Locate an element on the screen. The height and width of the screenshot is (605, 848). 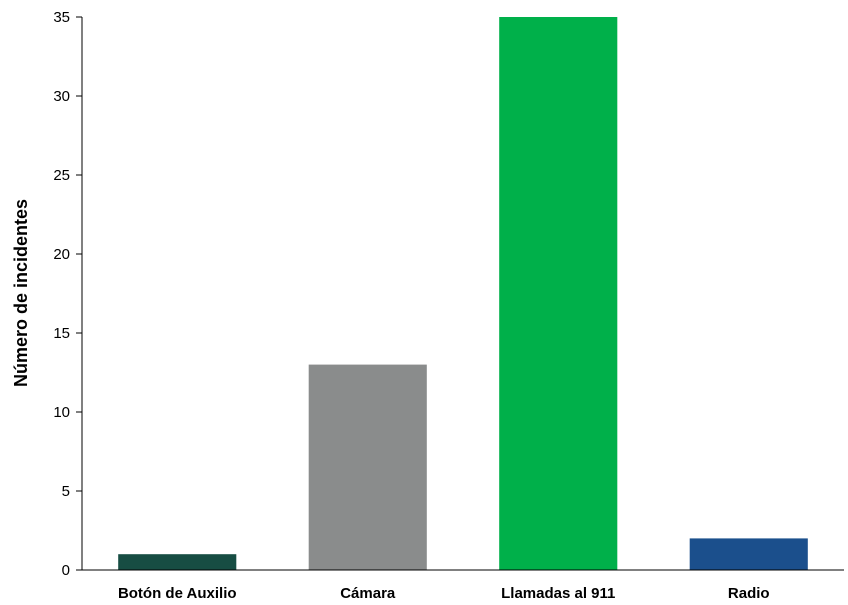
y-tick-label: 0 is located at coordinates (66, 570).